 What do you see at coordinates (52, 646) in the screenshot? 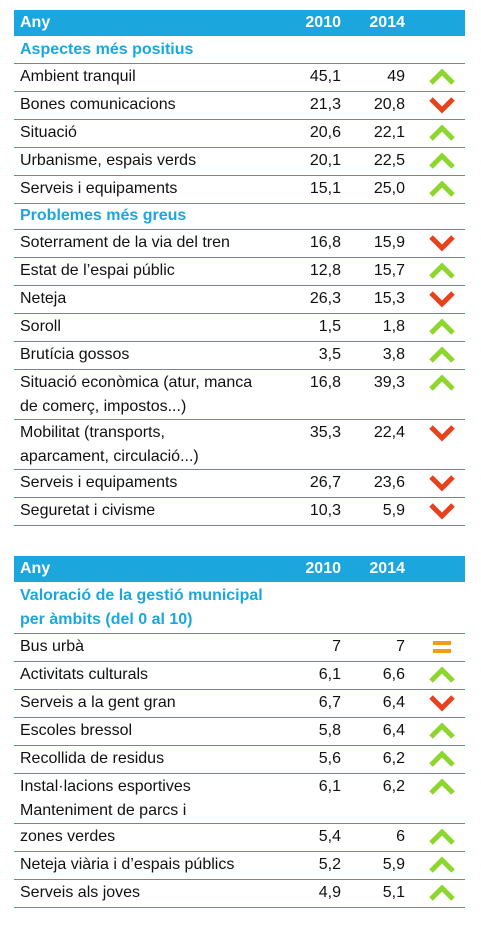
I see `row-label: Bus urbà` at bounding box center [52, 646].